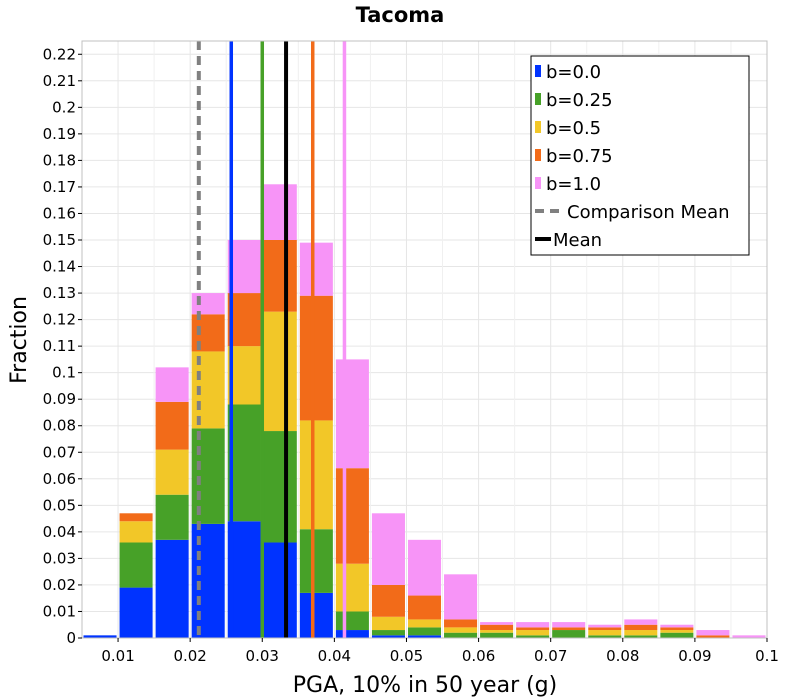  Describe the element at coordinates (262, 656) in the screenshot. I see `x-tick-label: 0.03` at that location.